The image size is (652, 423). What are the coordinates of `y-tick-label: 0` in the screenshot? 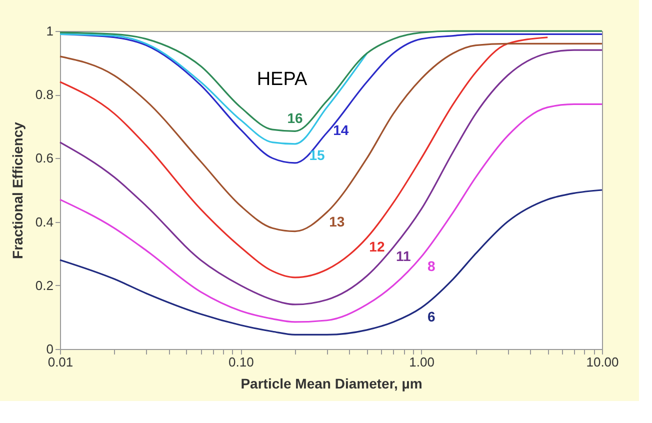 It's located at (50, 349).